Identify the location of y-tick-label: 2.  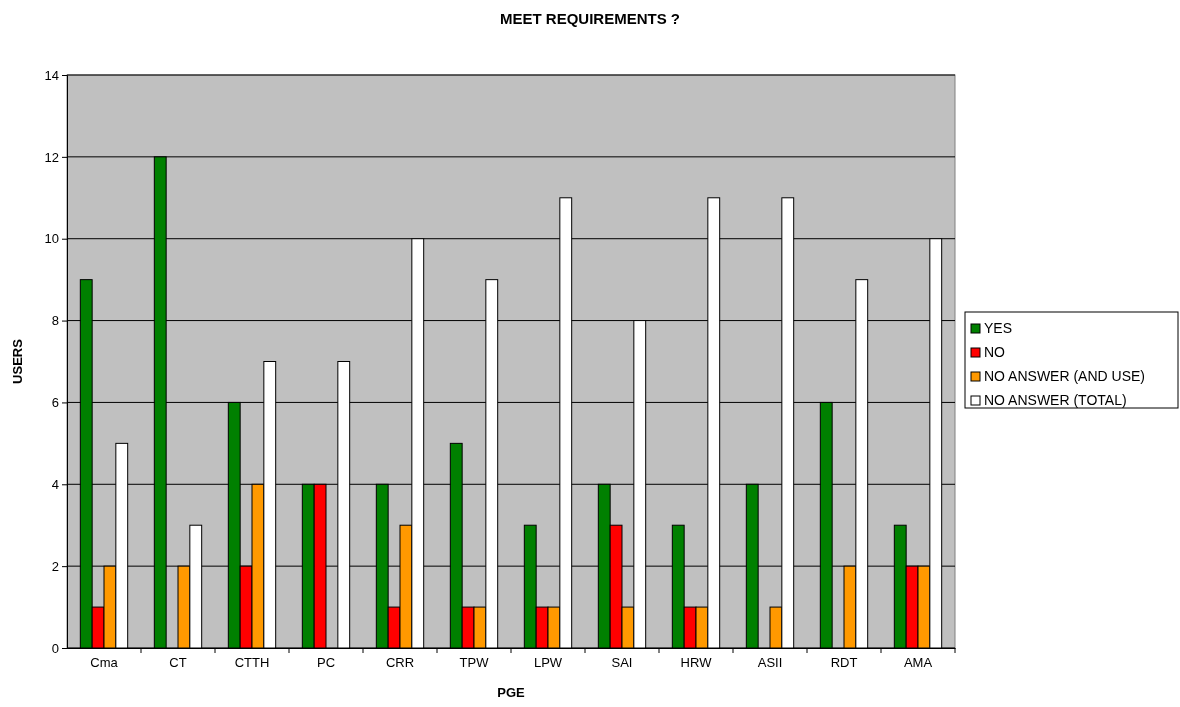
(55, 566).